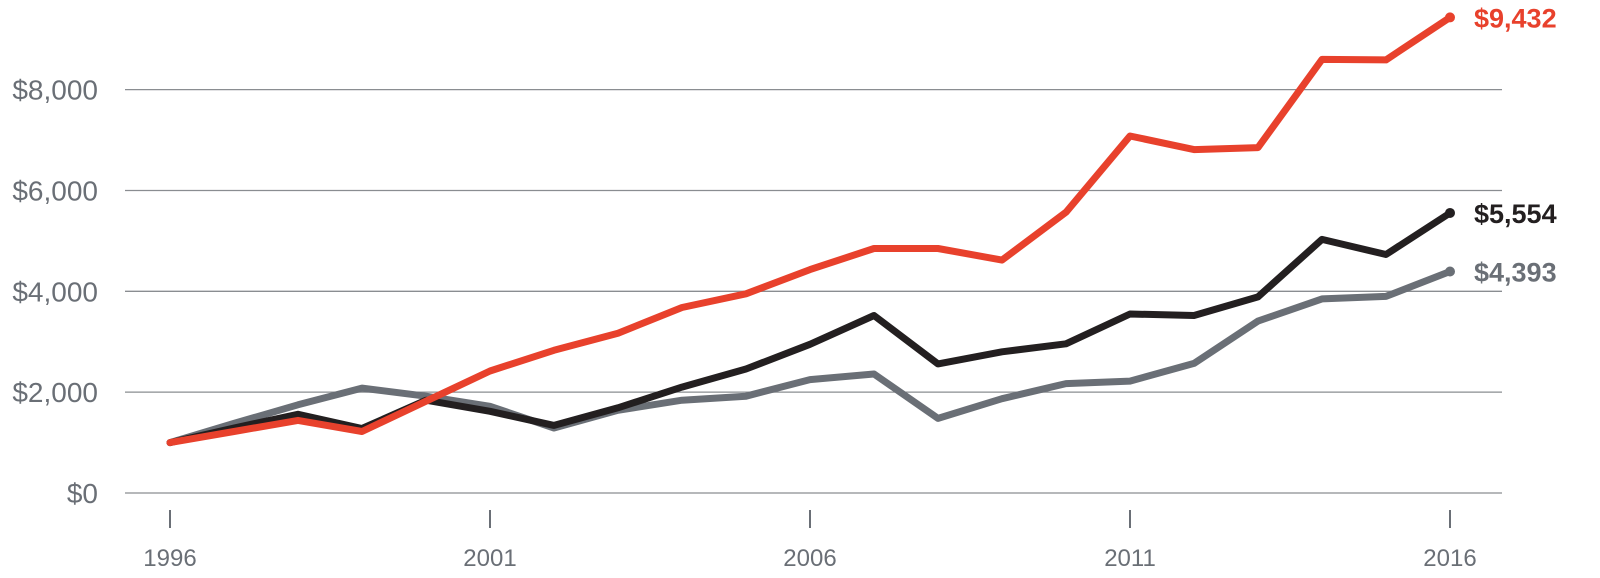 This screenshot has height=578, width=1600. I want to click on series-end-label-1: $5,554, so click(1515, 214).